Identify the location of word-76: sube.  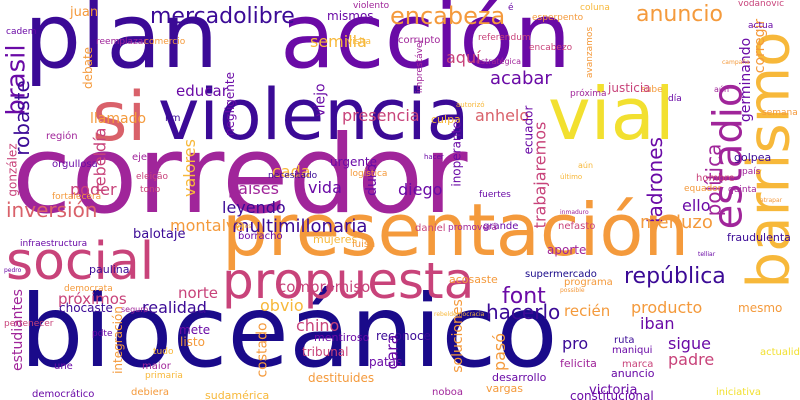
(652, 90).